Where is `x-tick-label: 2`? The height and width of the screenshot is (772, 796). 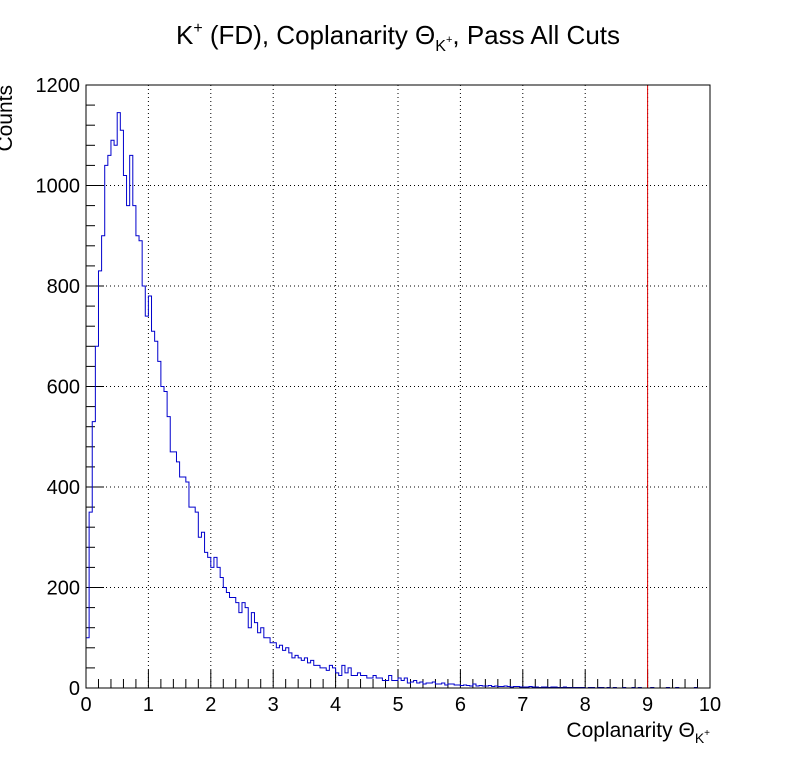
x-tick-label: 2 is located at coordinates (210, 705).